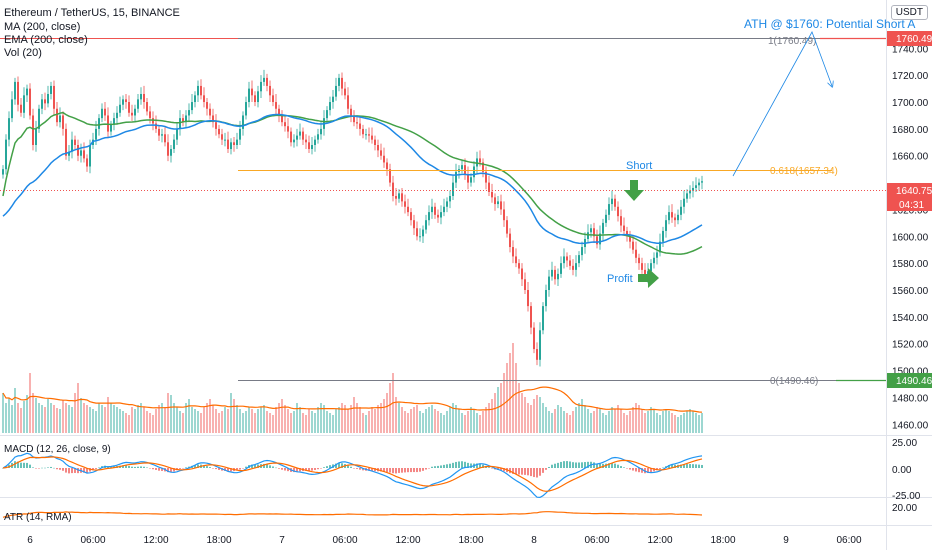 The width and height of the screenshot is (932, 555). What do you see at coordinates (42, 27) in the screenshot?
I see `ma-legend: MA (200, close)` at bounding box center [42, 27].